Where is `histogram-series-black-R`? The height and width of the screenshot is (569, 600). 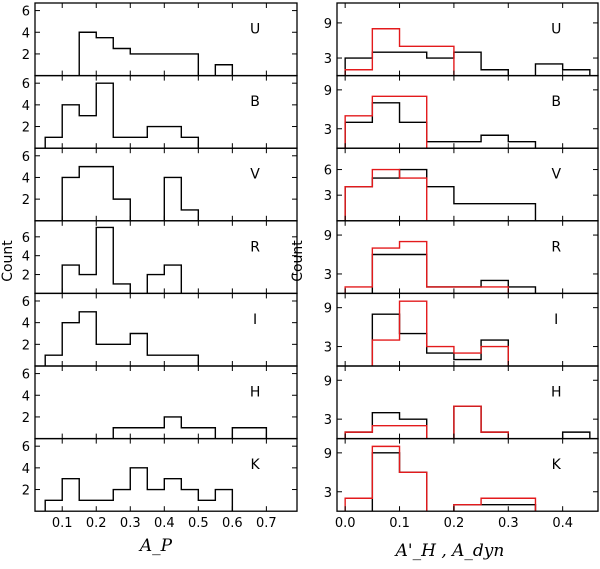
histogram-series-black-R is located at coordinates (122, 260).